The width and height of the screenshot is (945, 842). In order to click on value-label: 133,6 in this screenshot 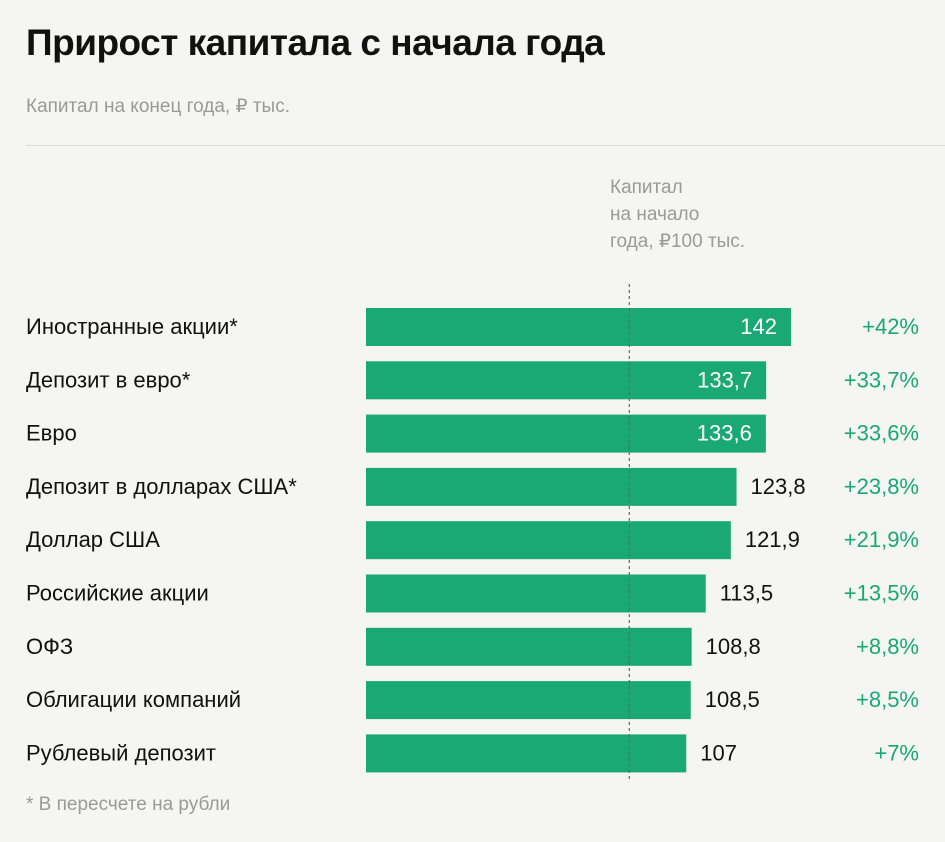, I will do `click(724, 433)`.